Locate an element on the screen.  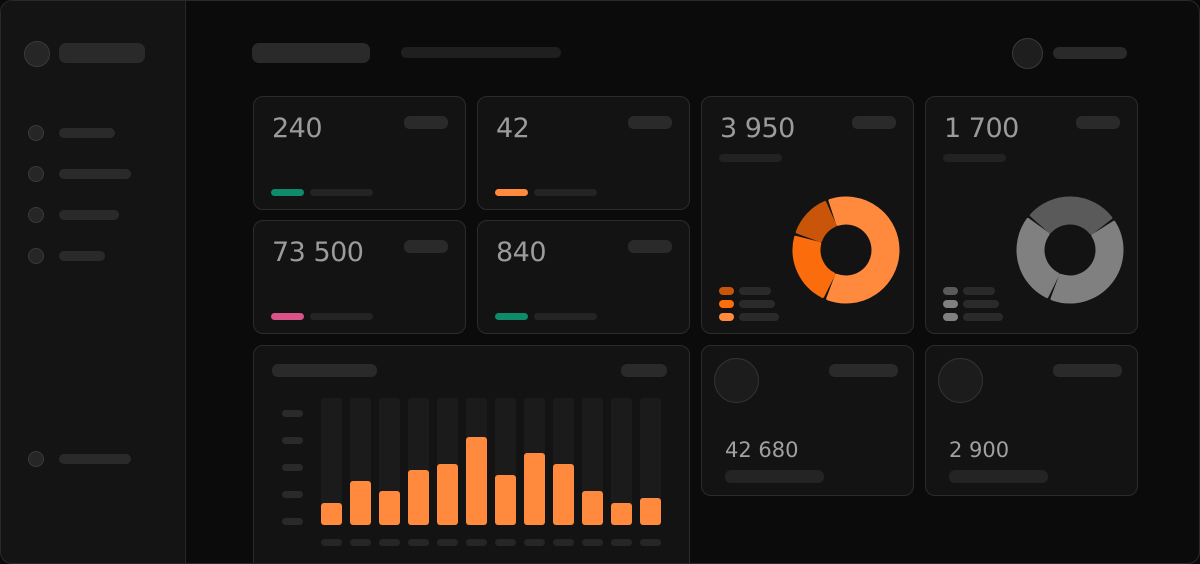
logo-icon is located at coordinates (37, 54).